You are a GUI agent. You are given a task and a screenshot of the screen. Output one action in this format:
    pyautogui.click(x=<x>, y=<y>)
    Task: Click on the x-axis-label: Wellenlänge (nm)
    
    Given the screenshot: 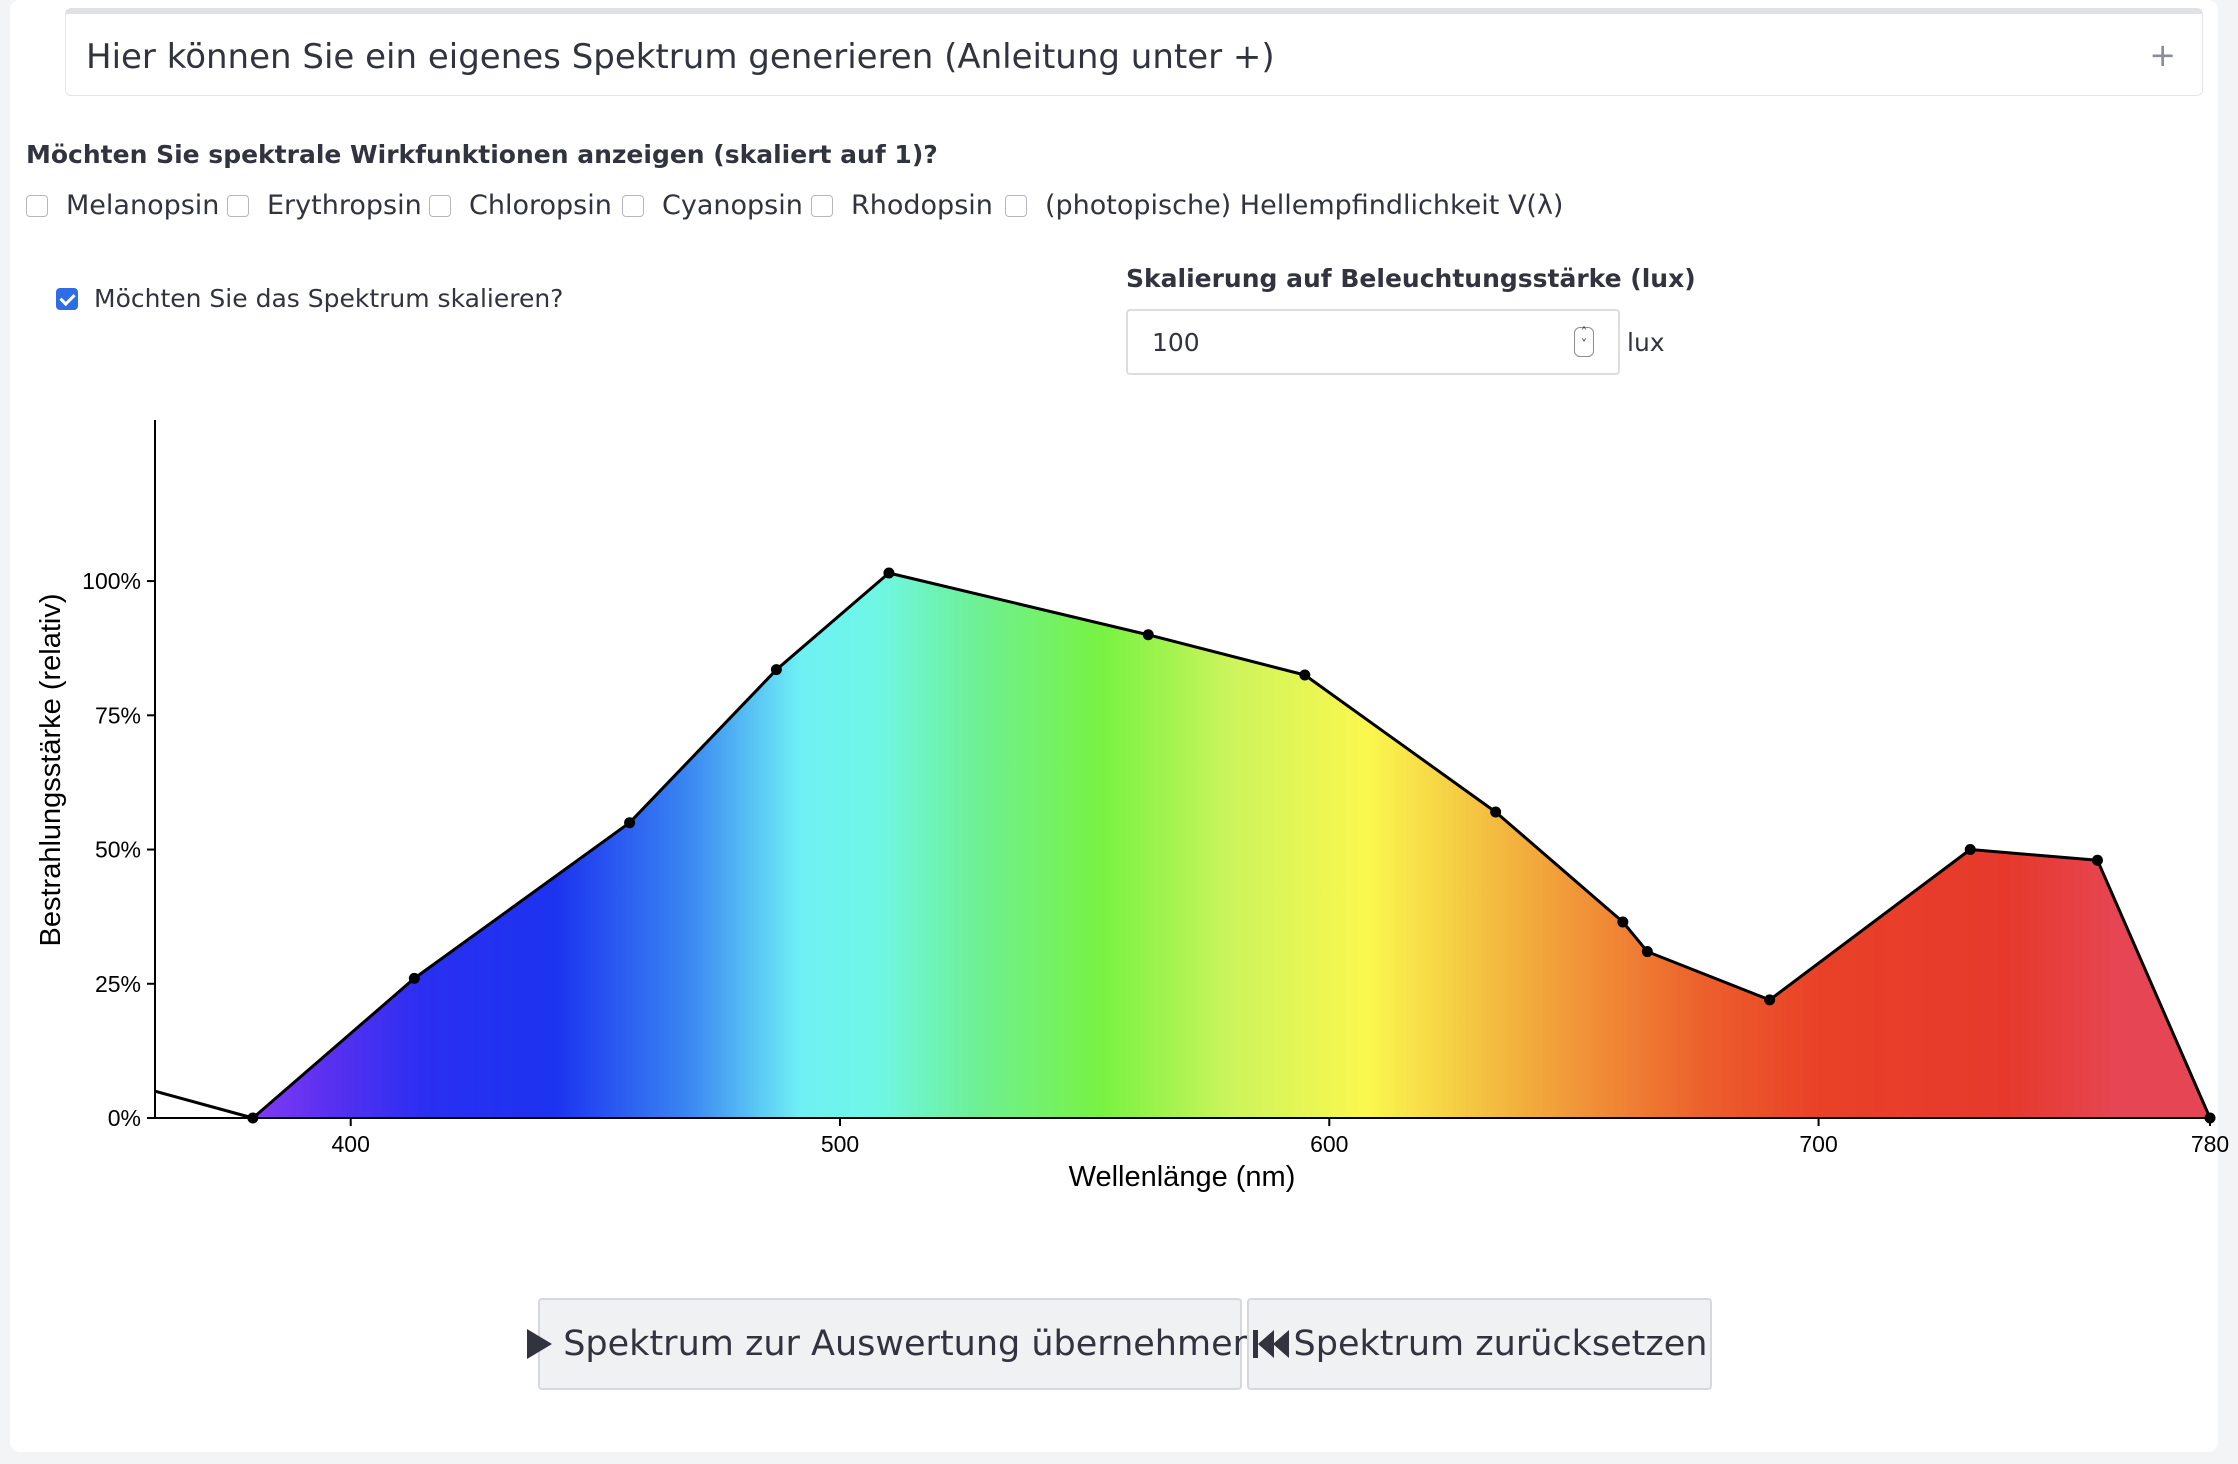 What is the action you would take?
    pyautogui.click(x=1182, y=1177)
    